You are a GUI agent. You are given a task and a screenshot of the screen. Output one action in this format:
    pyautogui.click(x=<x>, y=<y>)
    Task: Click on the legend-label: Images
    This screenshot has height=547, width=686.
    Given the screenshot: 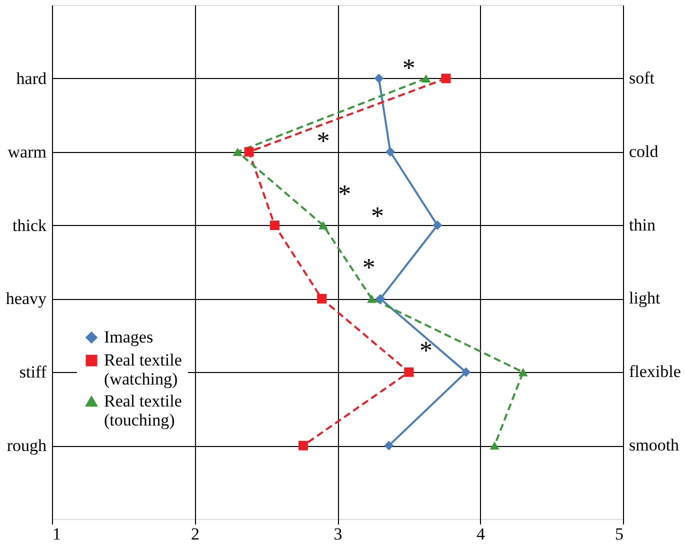 What is the action you would take?
    pyautogui.click(x=129, y=337)
    